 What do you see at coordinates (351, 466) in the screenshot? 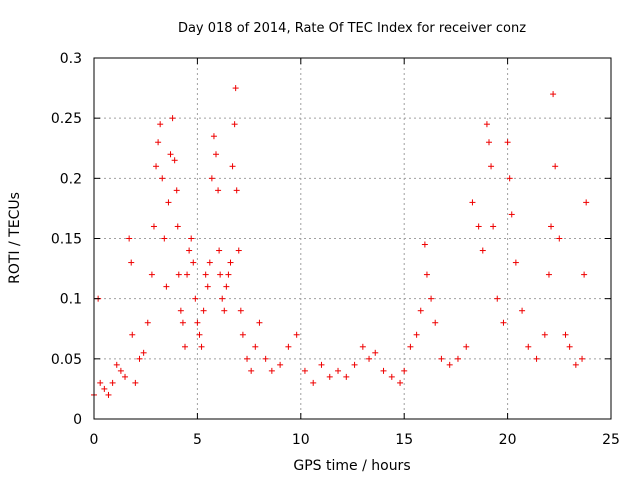
I see `x-axis-label: GPS time / hours` at bounding box center [351, 466].